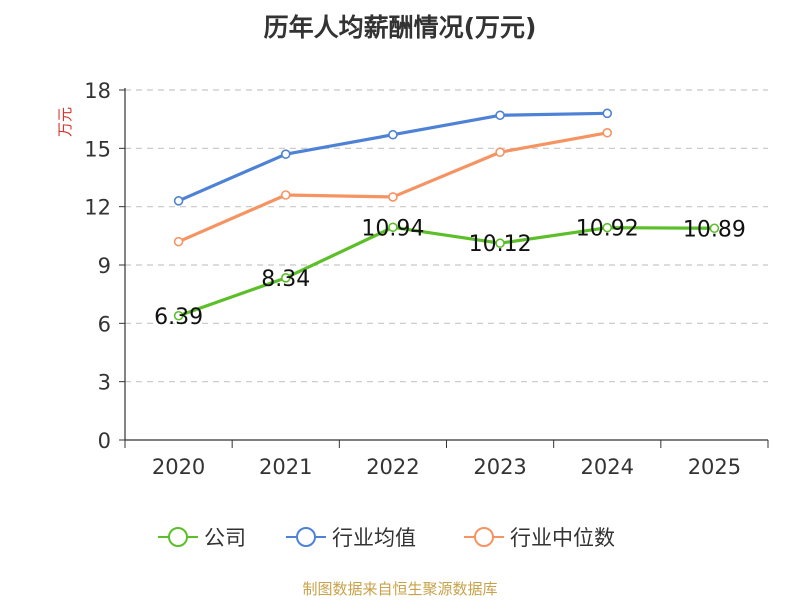 Image resolution: width=800 pixels, height=600 pixels. I want to click on point-company-2020, so click(178, 315).